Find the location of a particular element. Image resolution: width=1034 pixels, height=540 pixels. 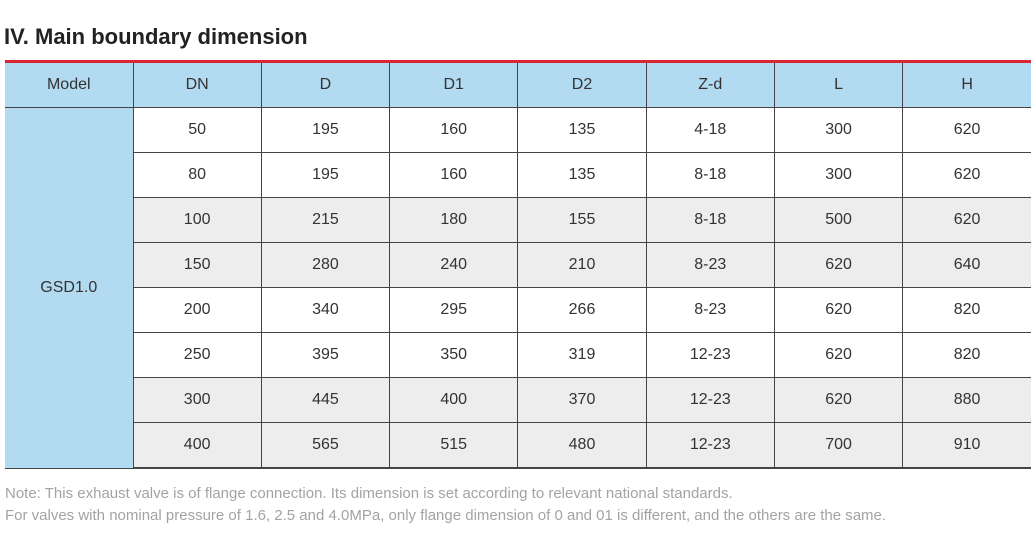

cell-dn: 300 is located at coordinates (197, 400).